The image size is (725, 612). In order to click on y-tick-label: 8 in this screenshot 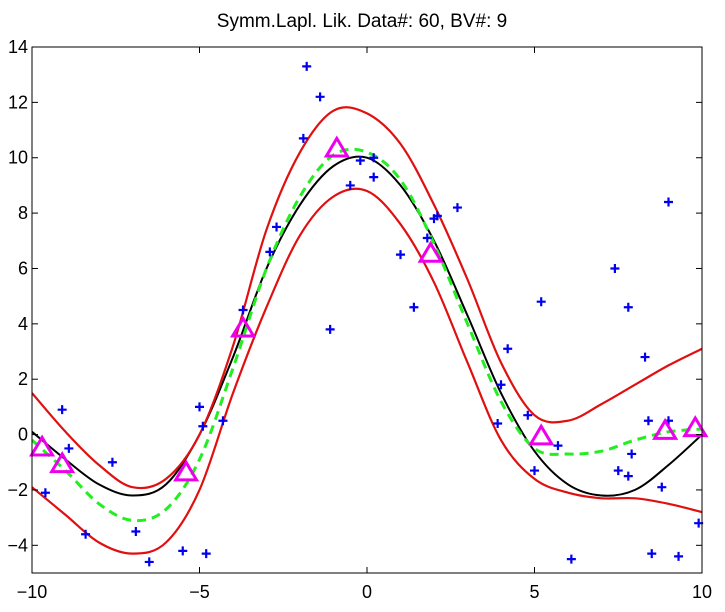, I will do `click(23, 213)`.